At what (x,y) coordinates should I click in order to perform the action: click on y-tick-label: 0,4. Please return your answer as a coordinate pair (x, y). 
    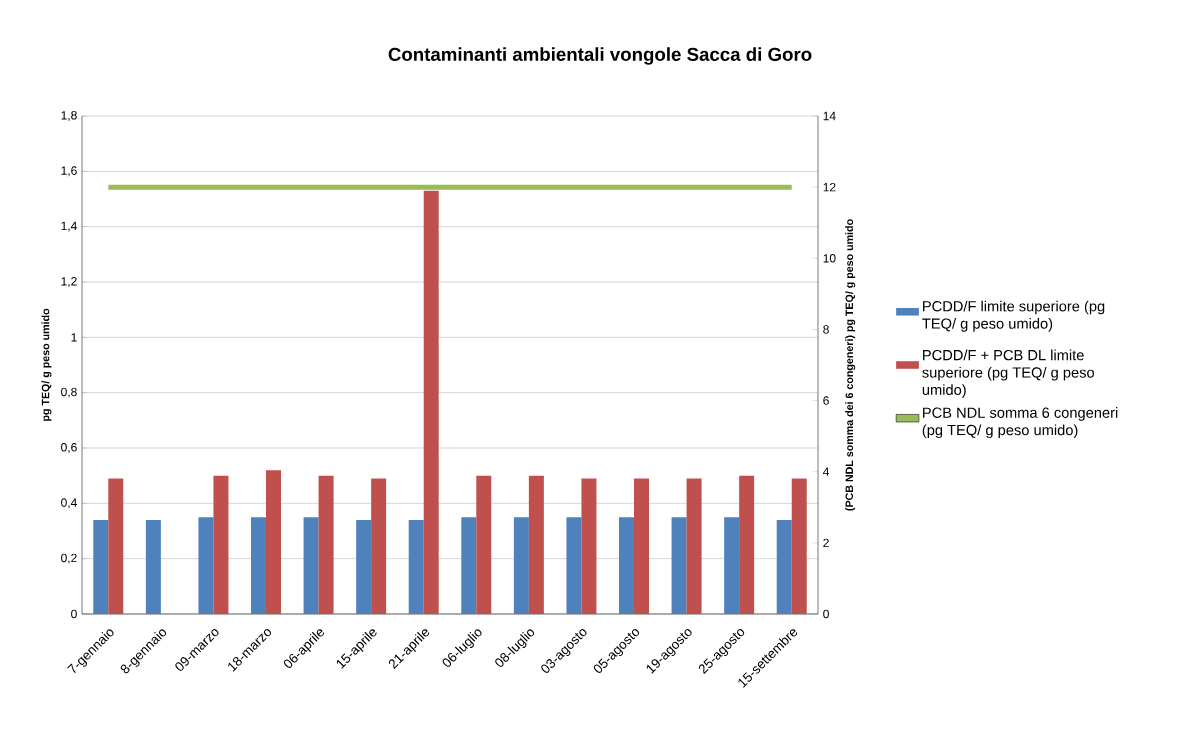
    Looking at the image, I should click on (69, 503).